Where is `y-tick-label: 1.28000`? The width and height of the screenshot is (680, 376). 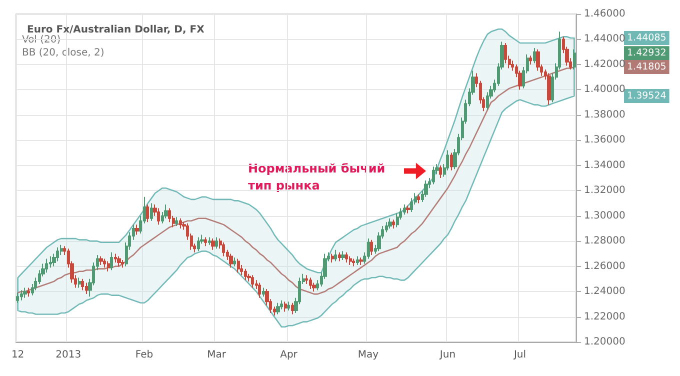 y-tick-label: 1.28000 is located at coordinates (605, 241).